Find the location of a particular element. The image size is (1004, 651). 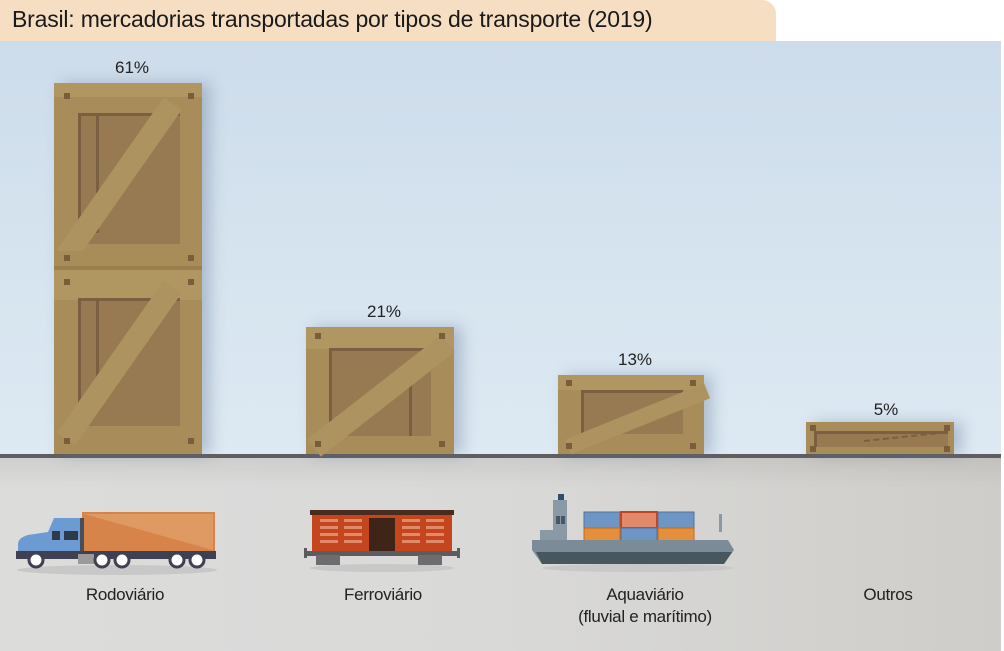

bar-aquaviario is located at coordinates (634, 415).